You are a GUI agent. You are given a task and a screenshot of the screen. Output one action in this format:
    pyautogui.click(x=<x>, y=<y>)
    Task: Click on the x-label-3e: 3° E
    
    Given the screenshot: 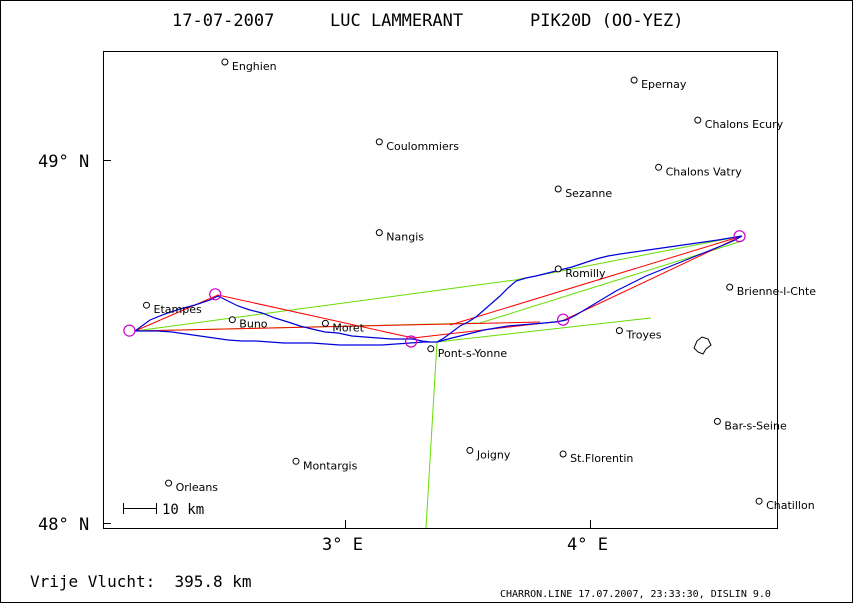 What is the action you would take?
    pyautogui.click(x=342, y=545)
    